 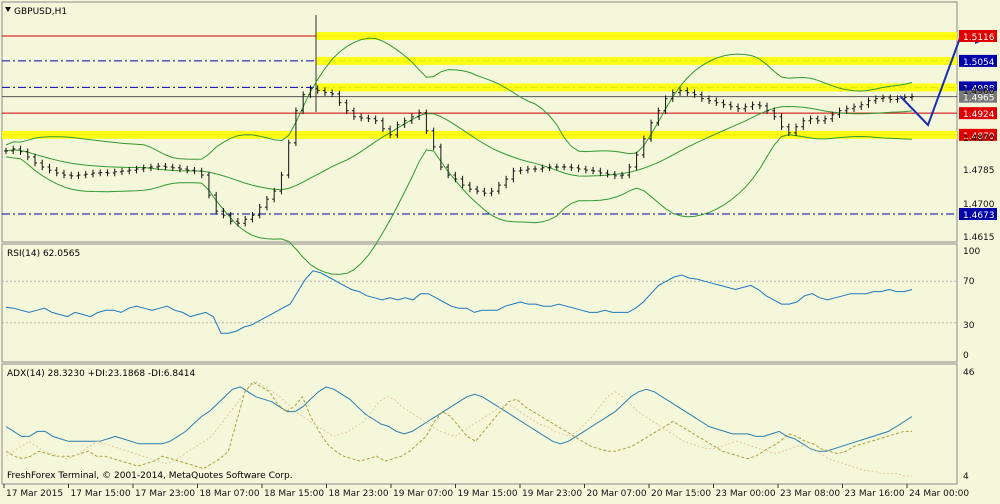 I want to click on price-tick: 1.4615, so click(x=979, y=238).